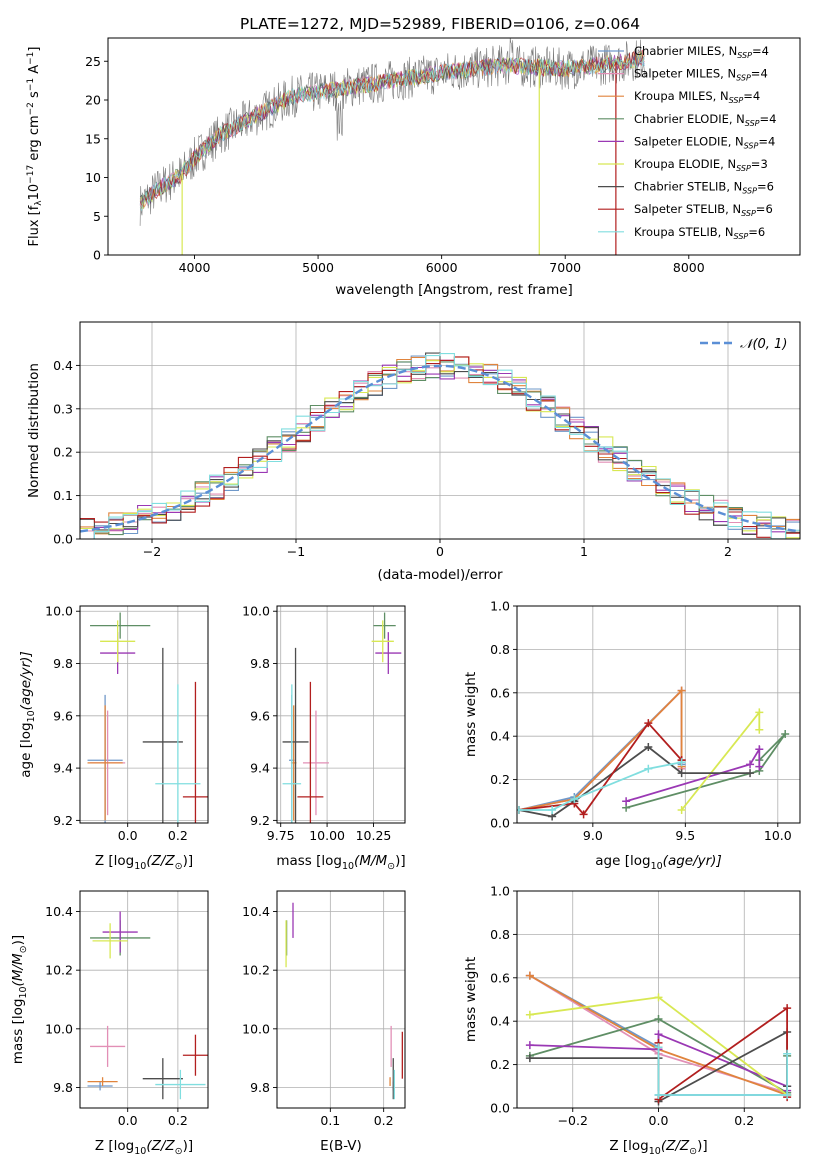  I want to click on residuals-legend-label: 𝒩(0, 1), so click(763, 344).